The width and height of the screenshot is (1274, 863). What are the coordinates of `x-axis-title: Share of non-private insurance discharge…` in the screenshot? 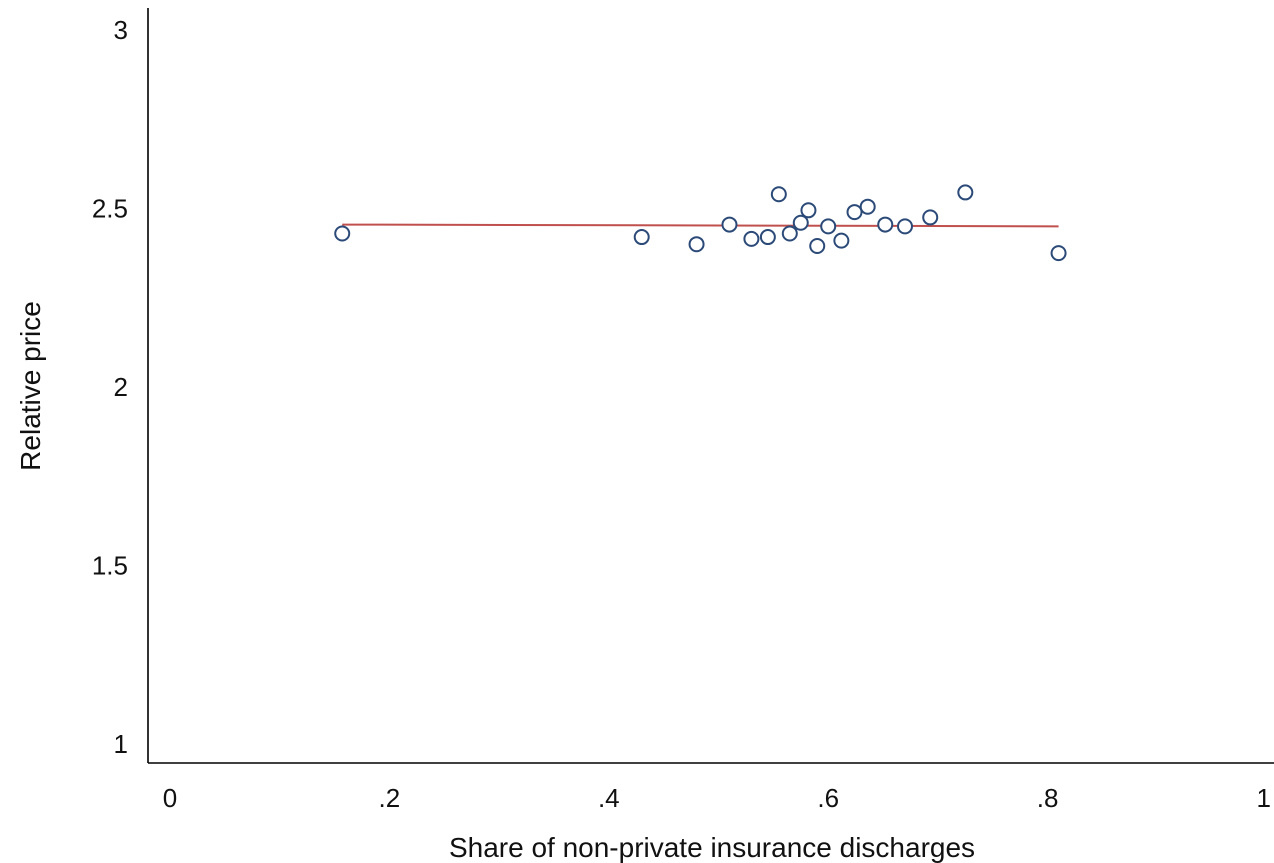 It's located at (712, 847).